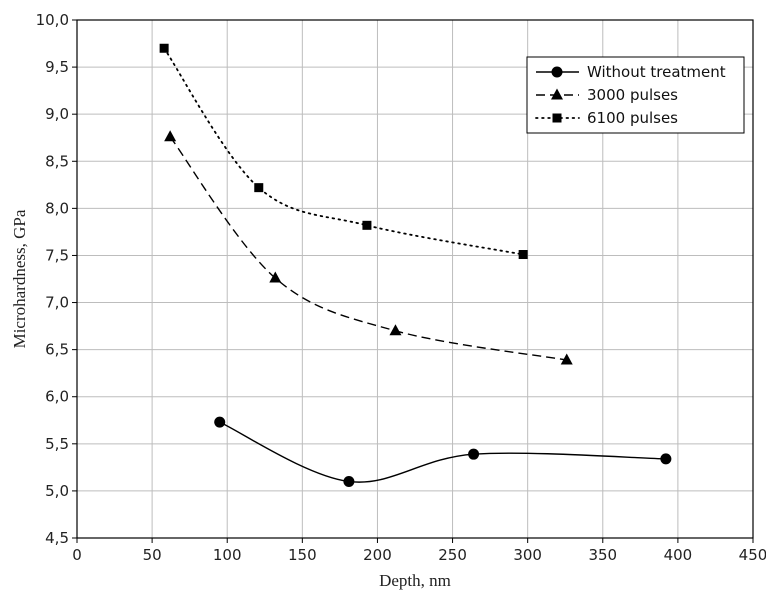 This screenshot has height=594, width=766. Describe the element at coordinates (527, 555) in the screenshot. I see `x-tick-label: 300` at that location.